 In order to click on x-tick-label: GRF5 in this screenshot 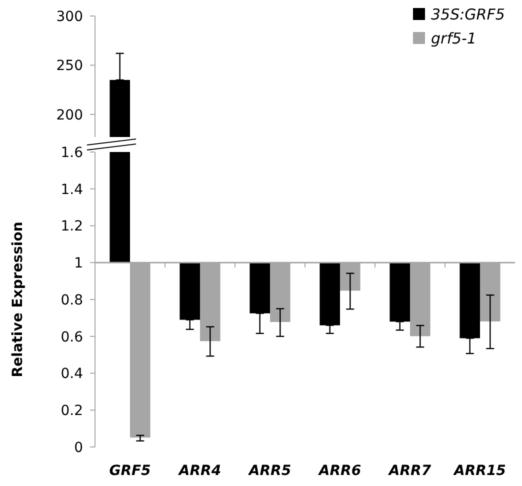, I will do `click(130, 471)`.